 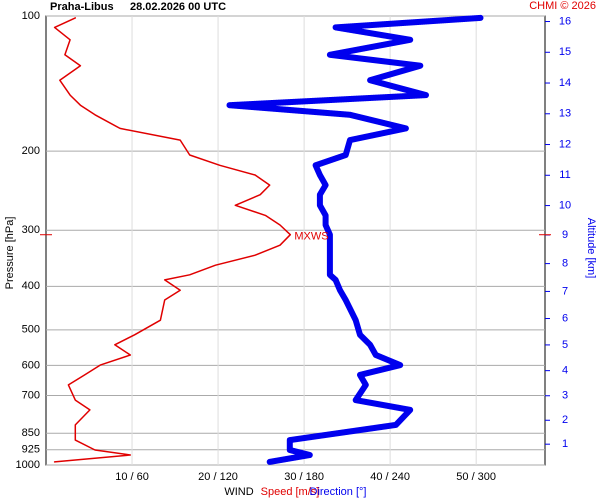 I want to click on y-tick-label: 1000, so click(x=28, y=465).